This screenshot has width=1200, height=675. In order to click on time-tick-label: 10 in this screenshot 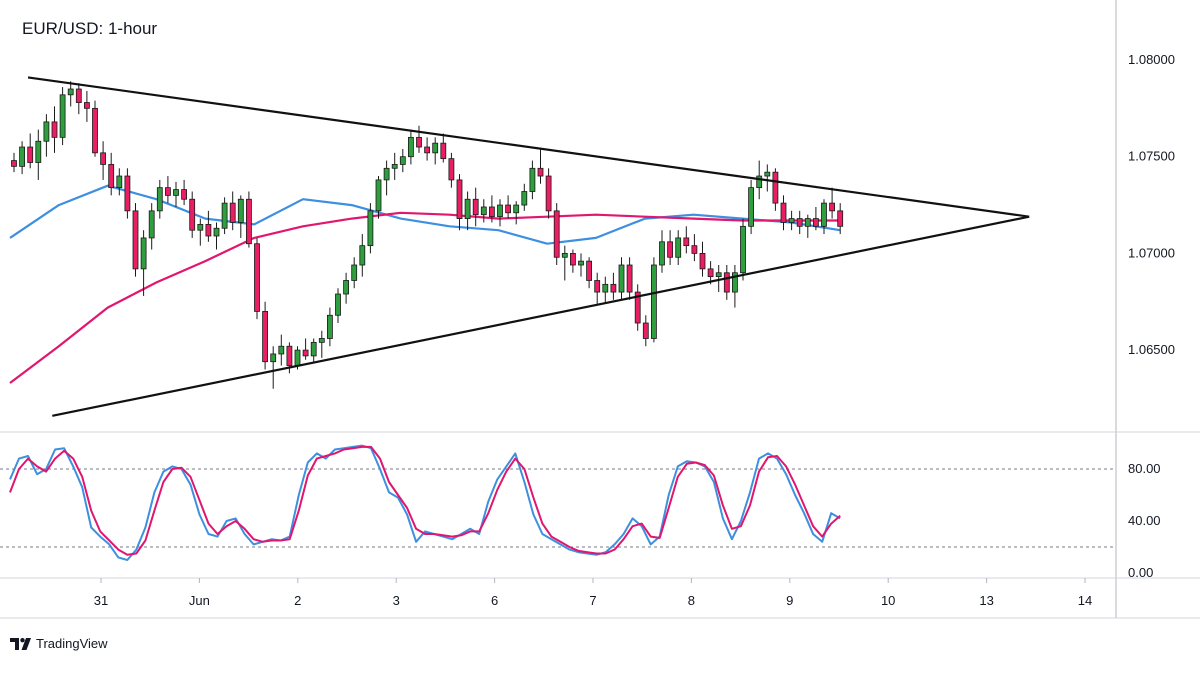, I will do `click(888, 600)`.